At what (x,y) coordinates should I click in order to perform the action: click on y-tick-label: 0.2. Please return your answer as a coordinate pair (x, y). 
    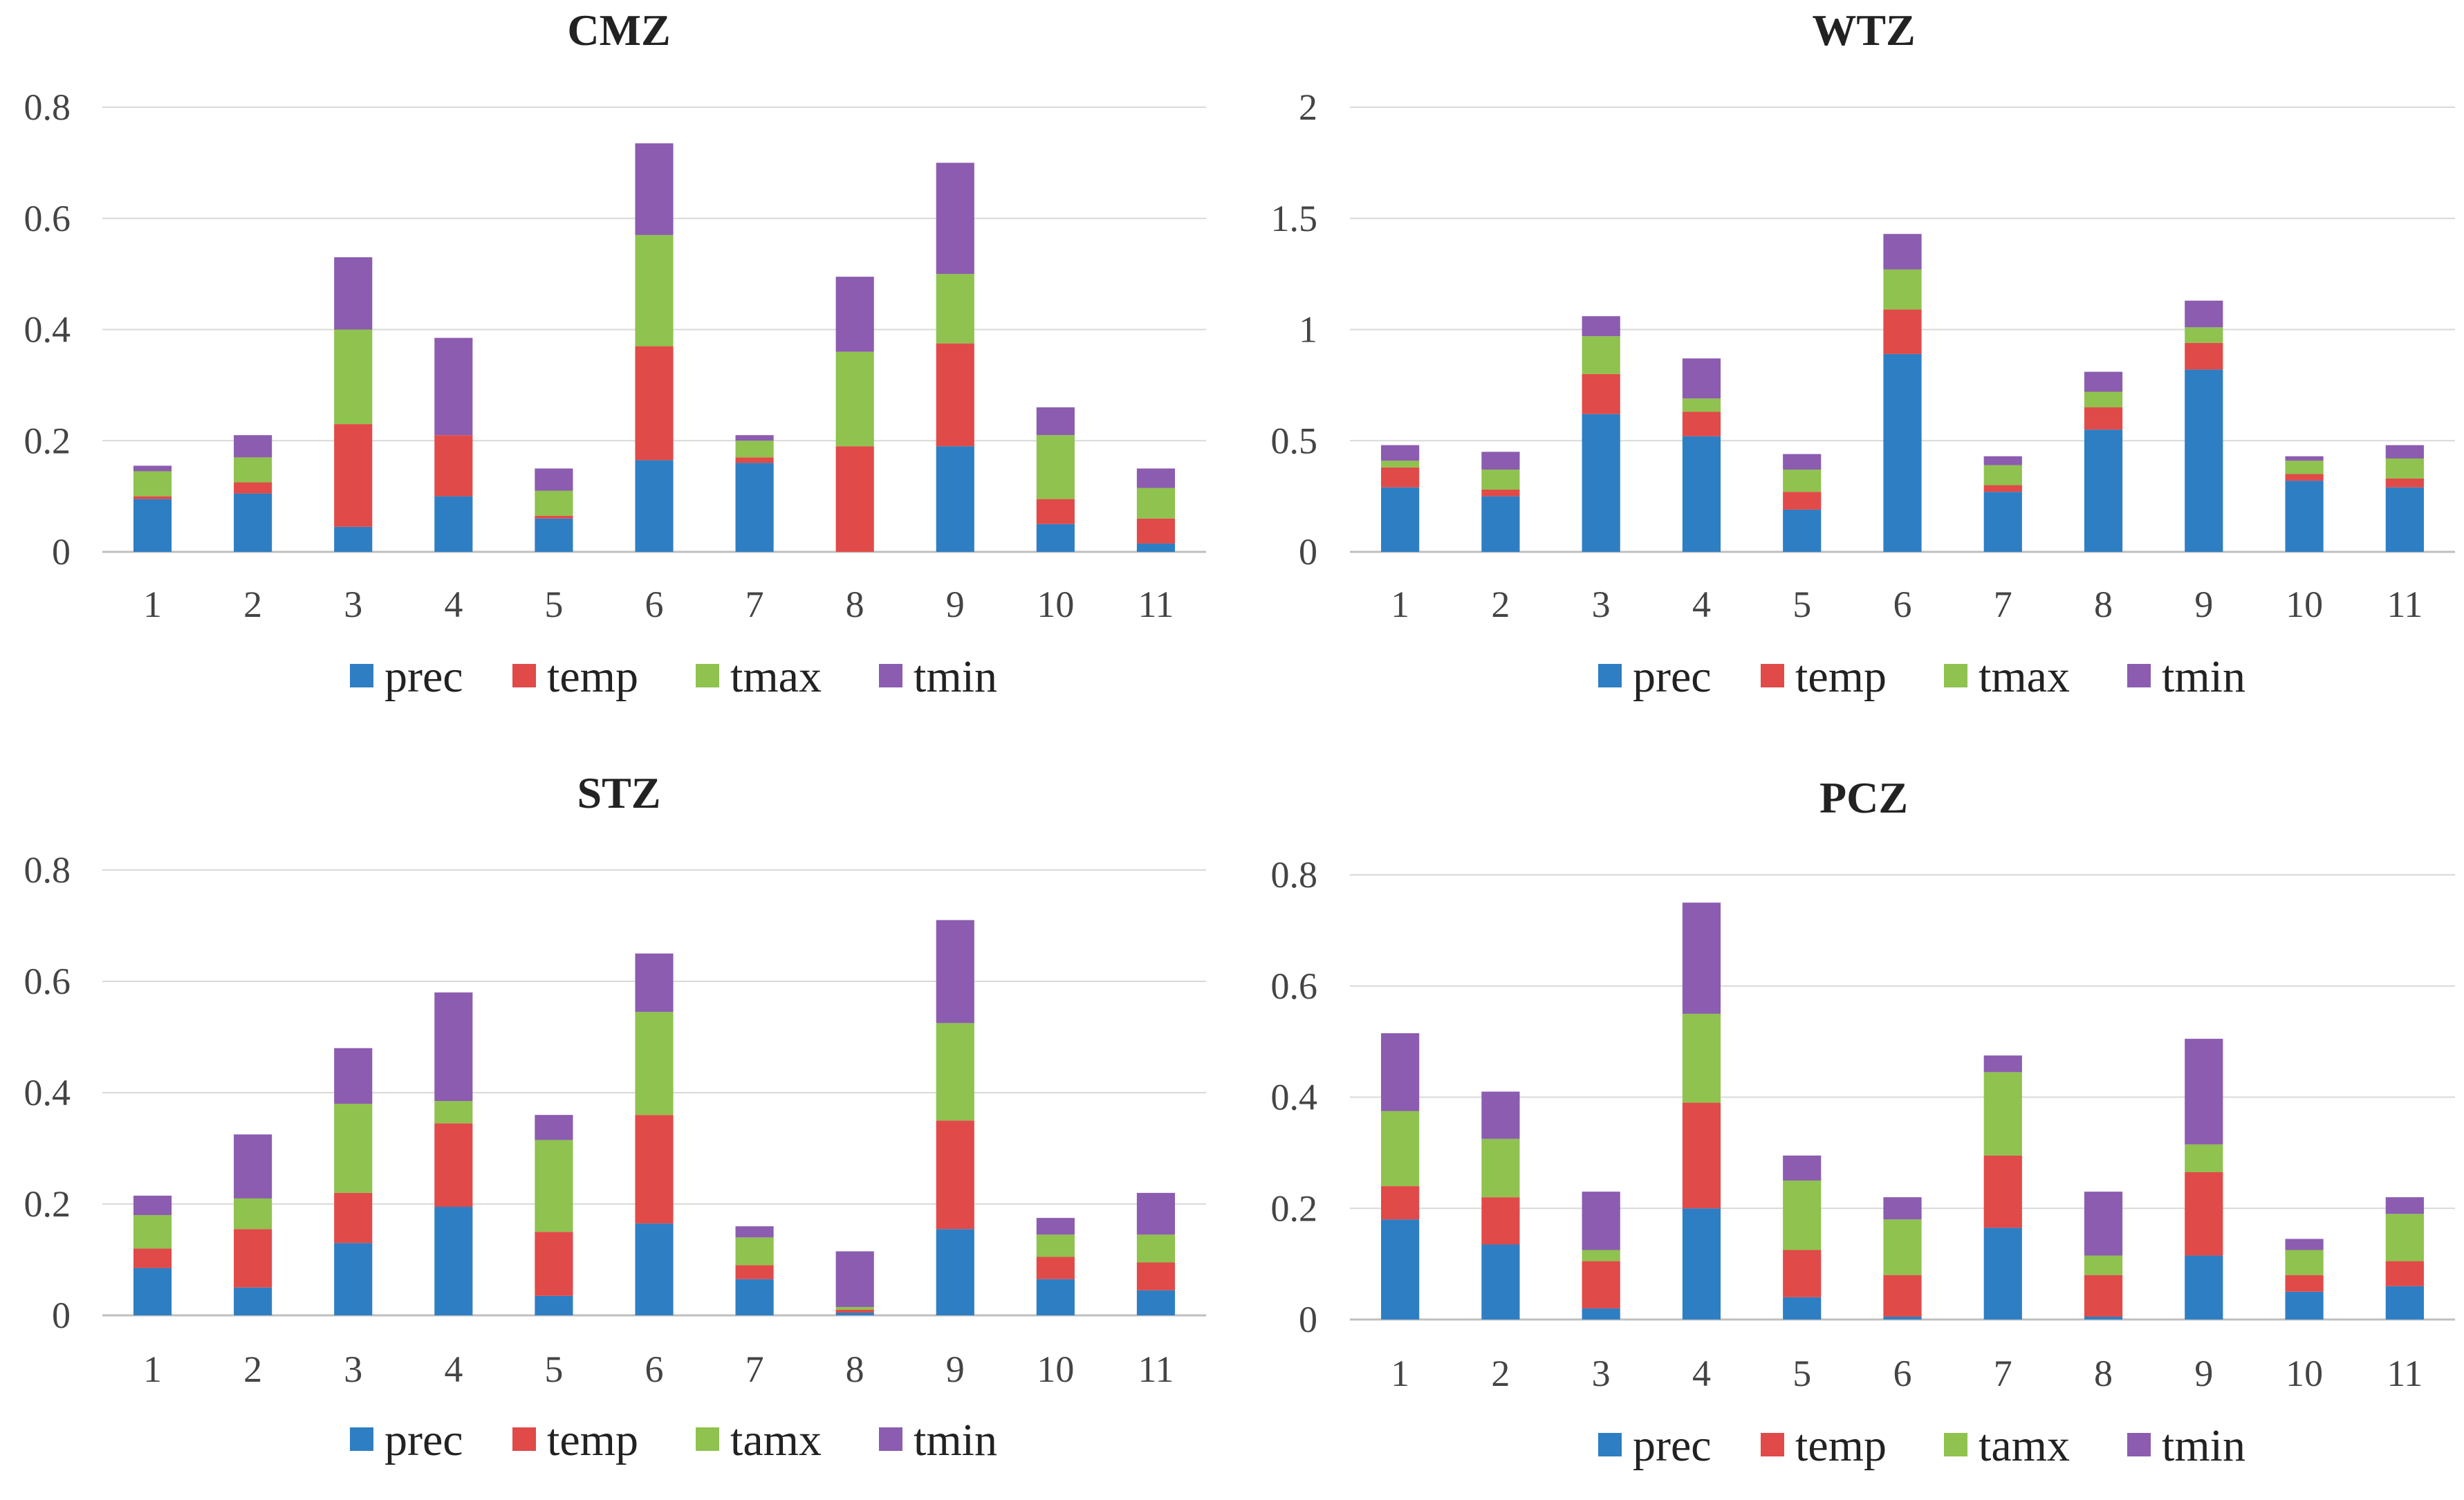
    Looking at the image, I should click on (1294, 1208).